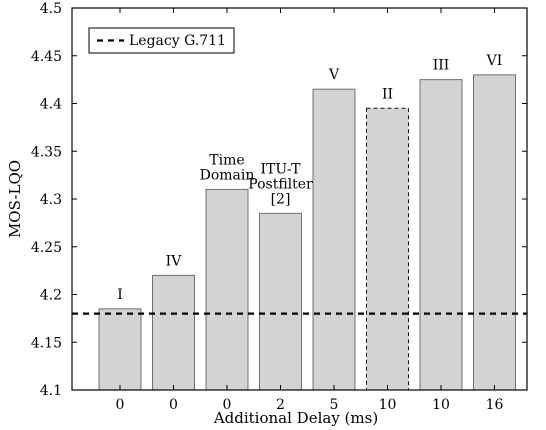 This screenshot has width=546, height=430. Describe the element at coordinates (387, 94) in the screenshot. I see `bar-label-6-line-1: II` at that location.